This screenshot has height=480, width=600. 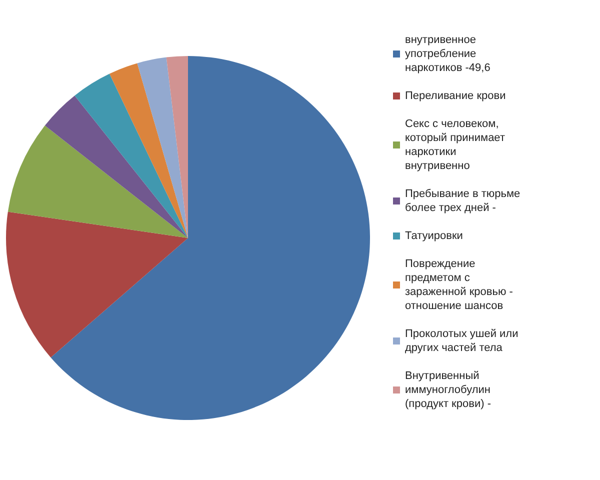 I want to click on legend-label: Пребывание в тюрьме более трех дней -, so click(x=464, y=201).